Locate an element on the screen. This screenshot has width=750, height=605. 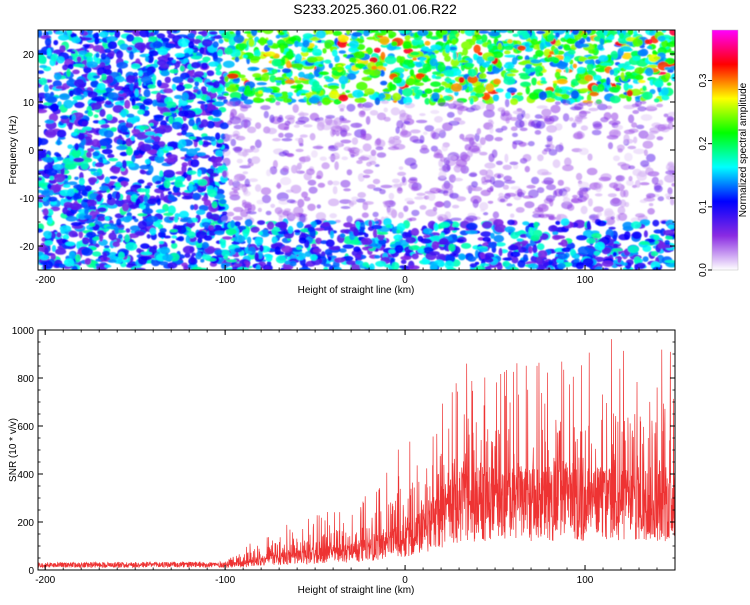
y-tick-label: 200 is located at coordinates (25, 523).